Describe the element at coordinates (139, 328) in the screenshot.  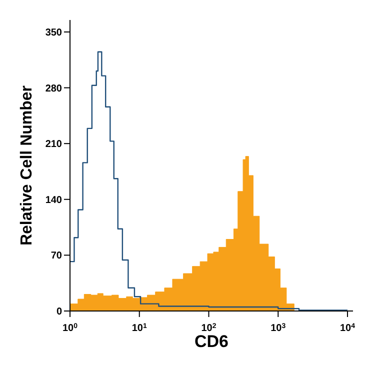
I see `x-tick-label: 10$^{1}$` at that location.